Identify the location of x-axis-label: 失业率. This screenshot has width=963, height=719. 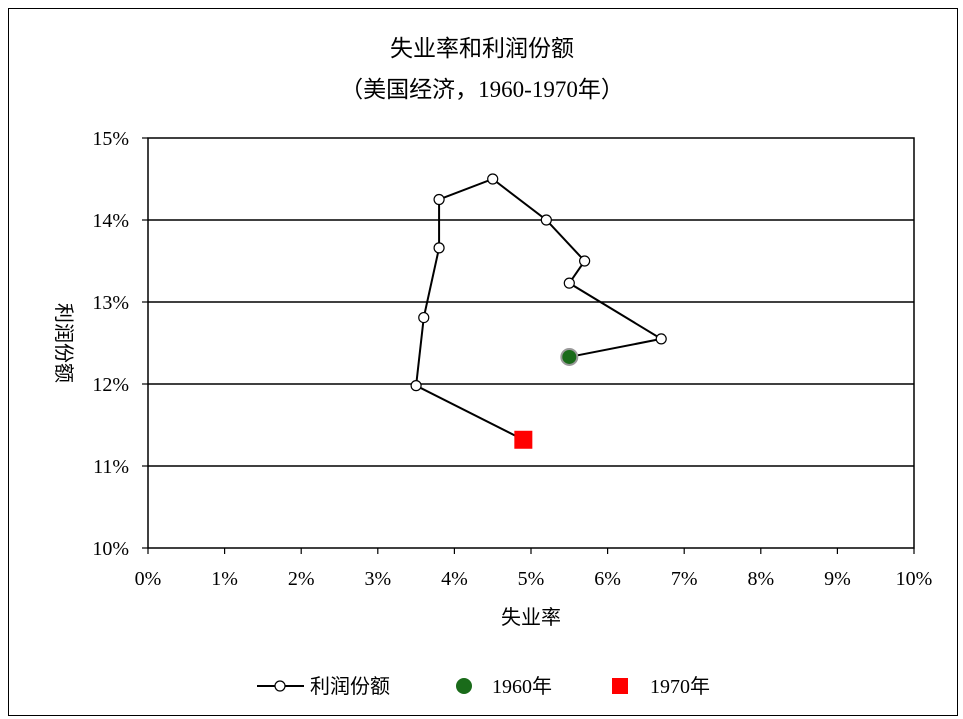
(531, 617).